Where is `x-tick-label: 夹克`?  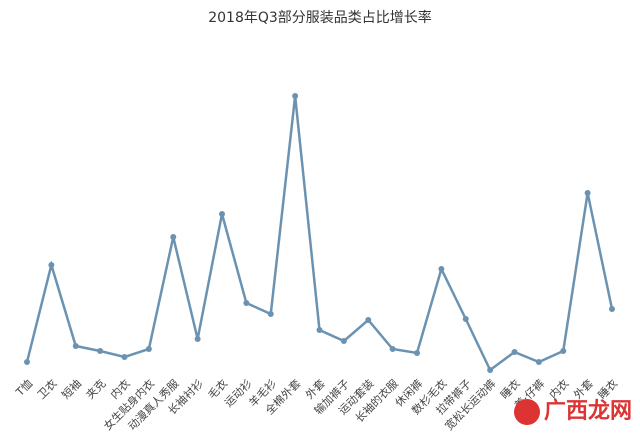 x-tick-label: 夹克 is located at coordinates (96, 389).